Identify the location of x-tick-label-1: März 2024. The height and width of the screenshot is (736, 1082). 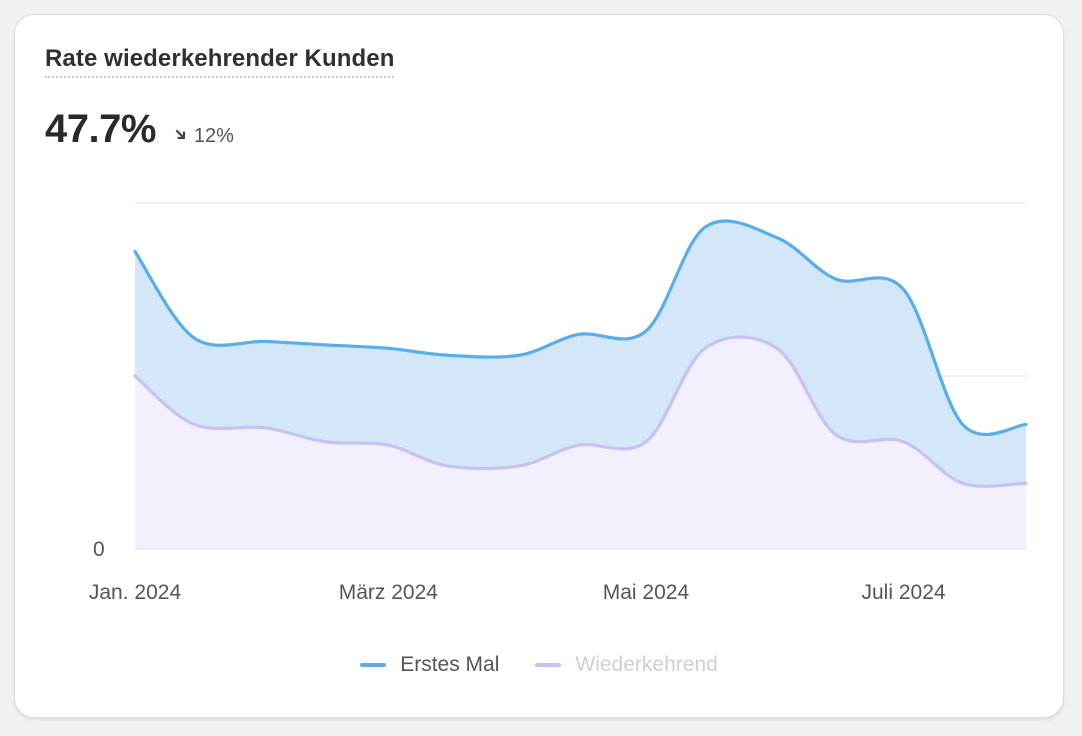
(389, 592).